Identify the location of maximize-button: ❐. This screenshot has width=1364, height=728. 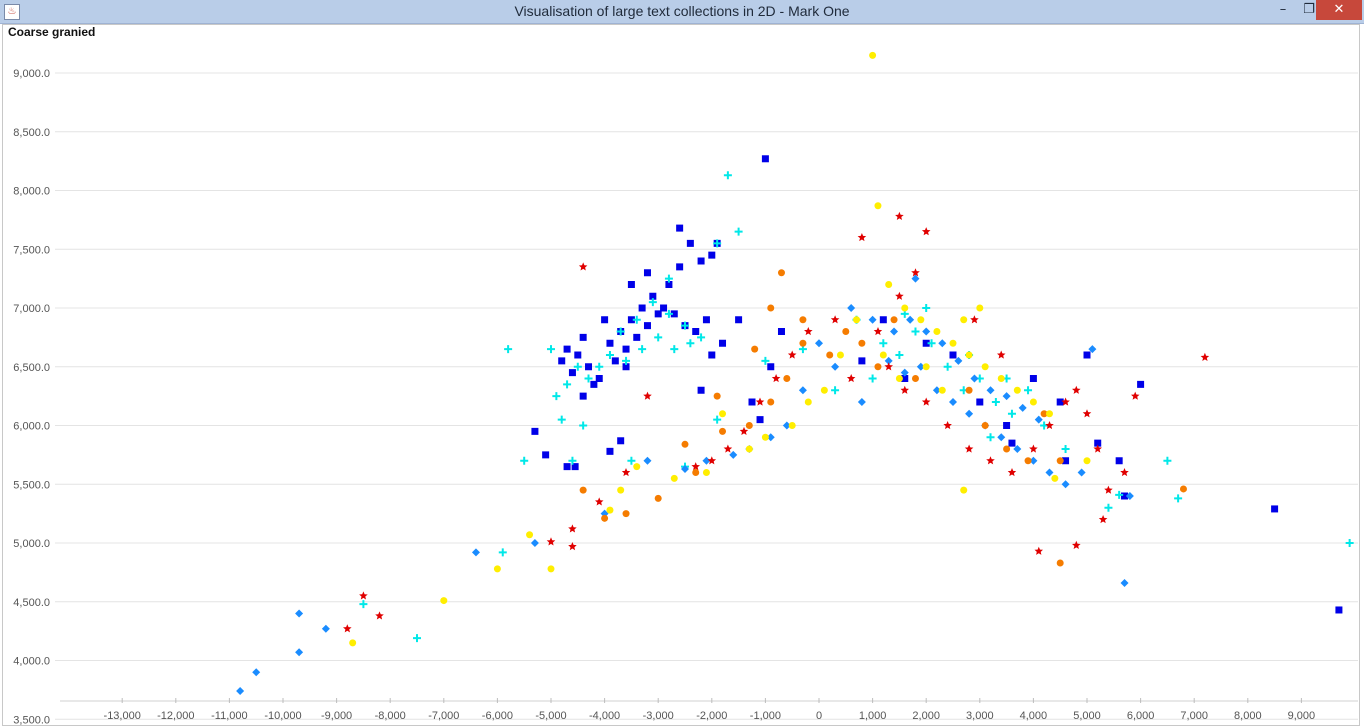
(1309, 9).